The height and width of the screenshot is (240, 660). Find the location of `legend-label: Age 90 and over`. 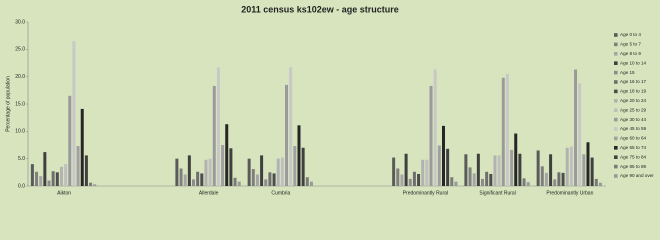

legend-label: Age 90 and over is located at coordinates (637, 175).